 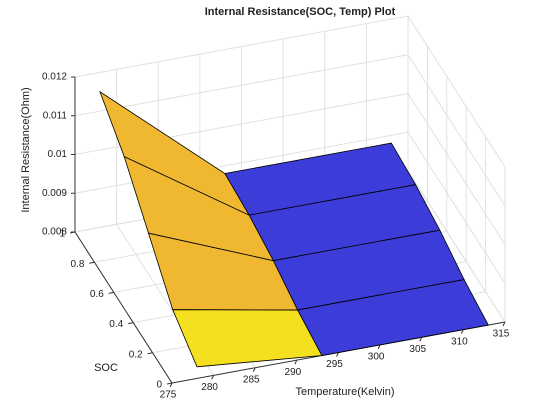 I want to click on z-axis-label: Internal Resistance(Ohm), so click(x=26, y=149).